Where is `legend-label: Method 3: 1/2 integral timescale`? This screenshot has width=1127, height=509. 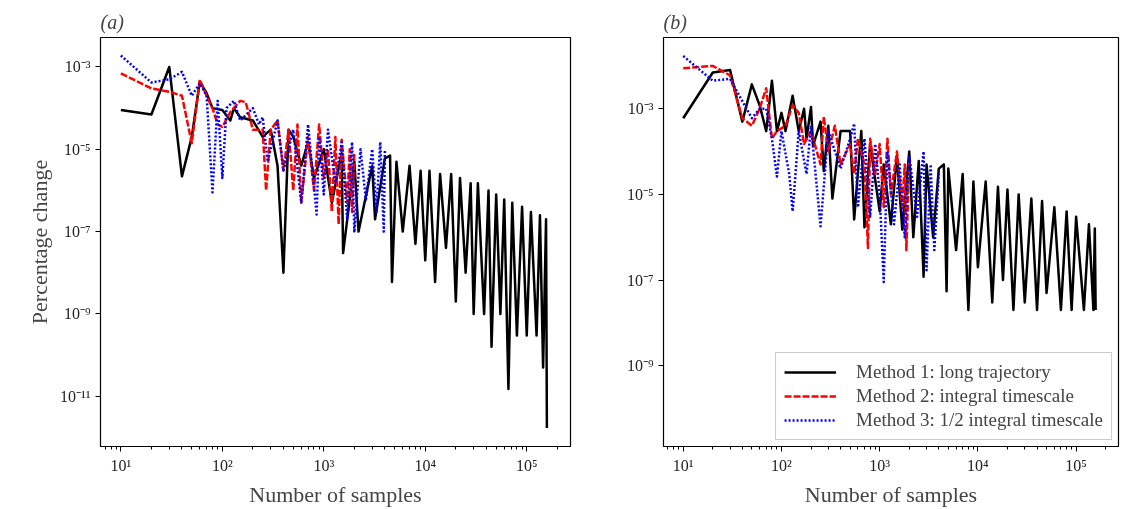
legend-label: Method 3: 1/2 integral timescale is located at coordinates (979, 420).